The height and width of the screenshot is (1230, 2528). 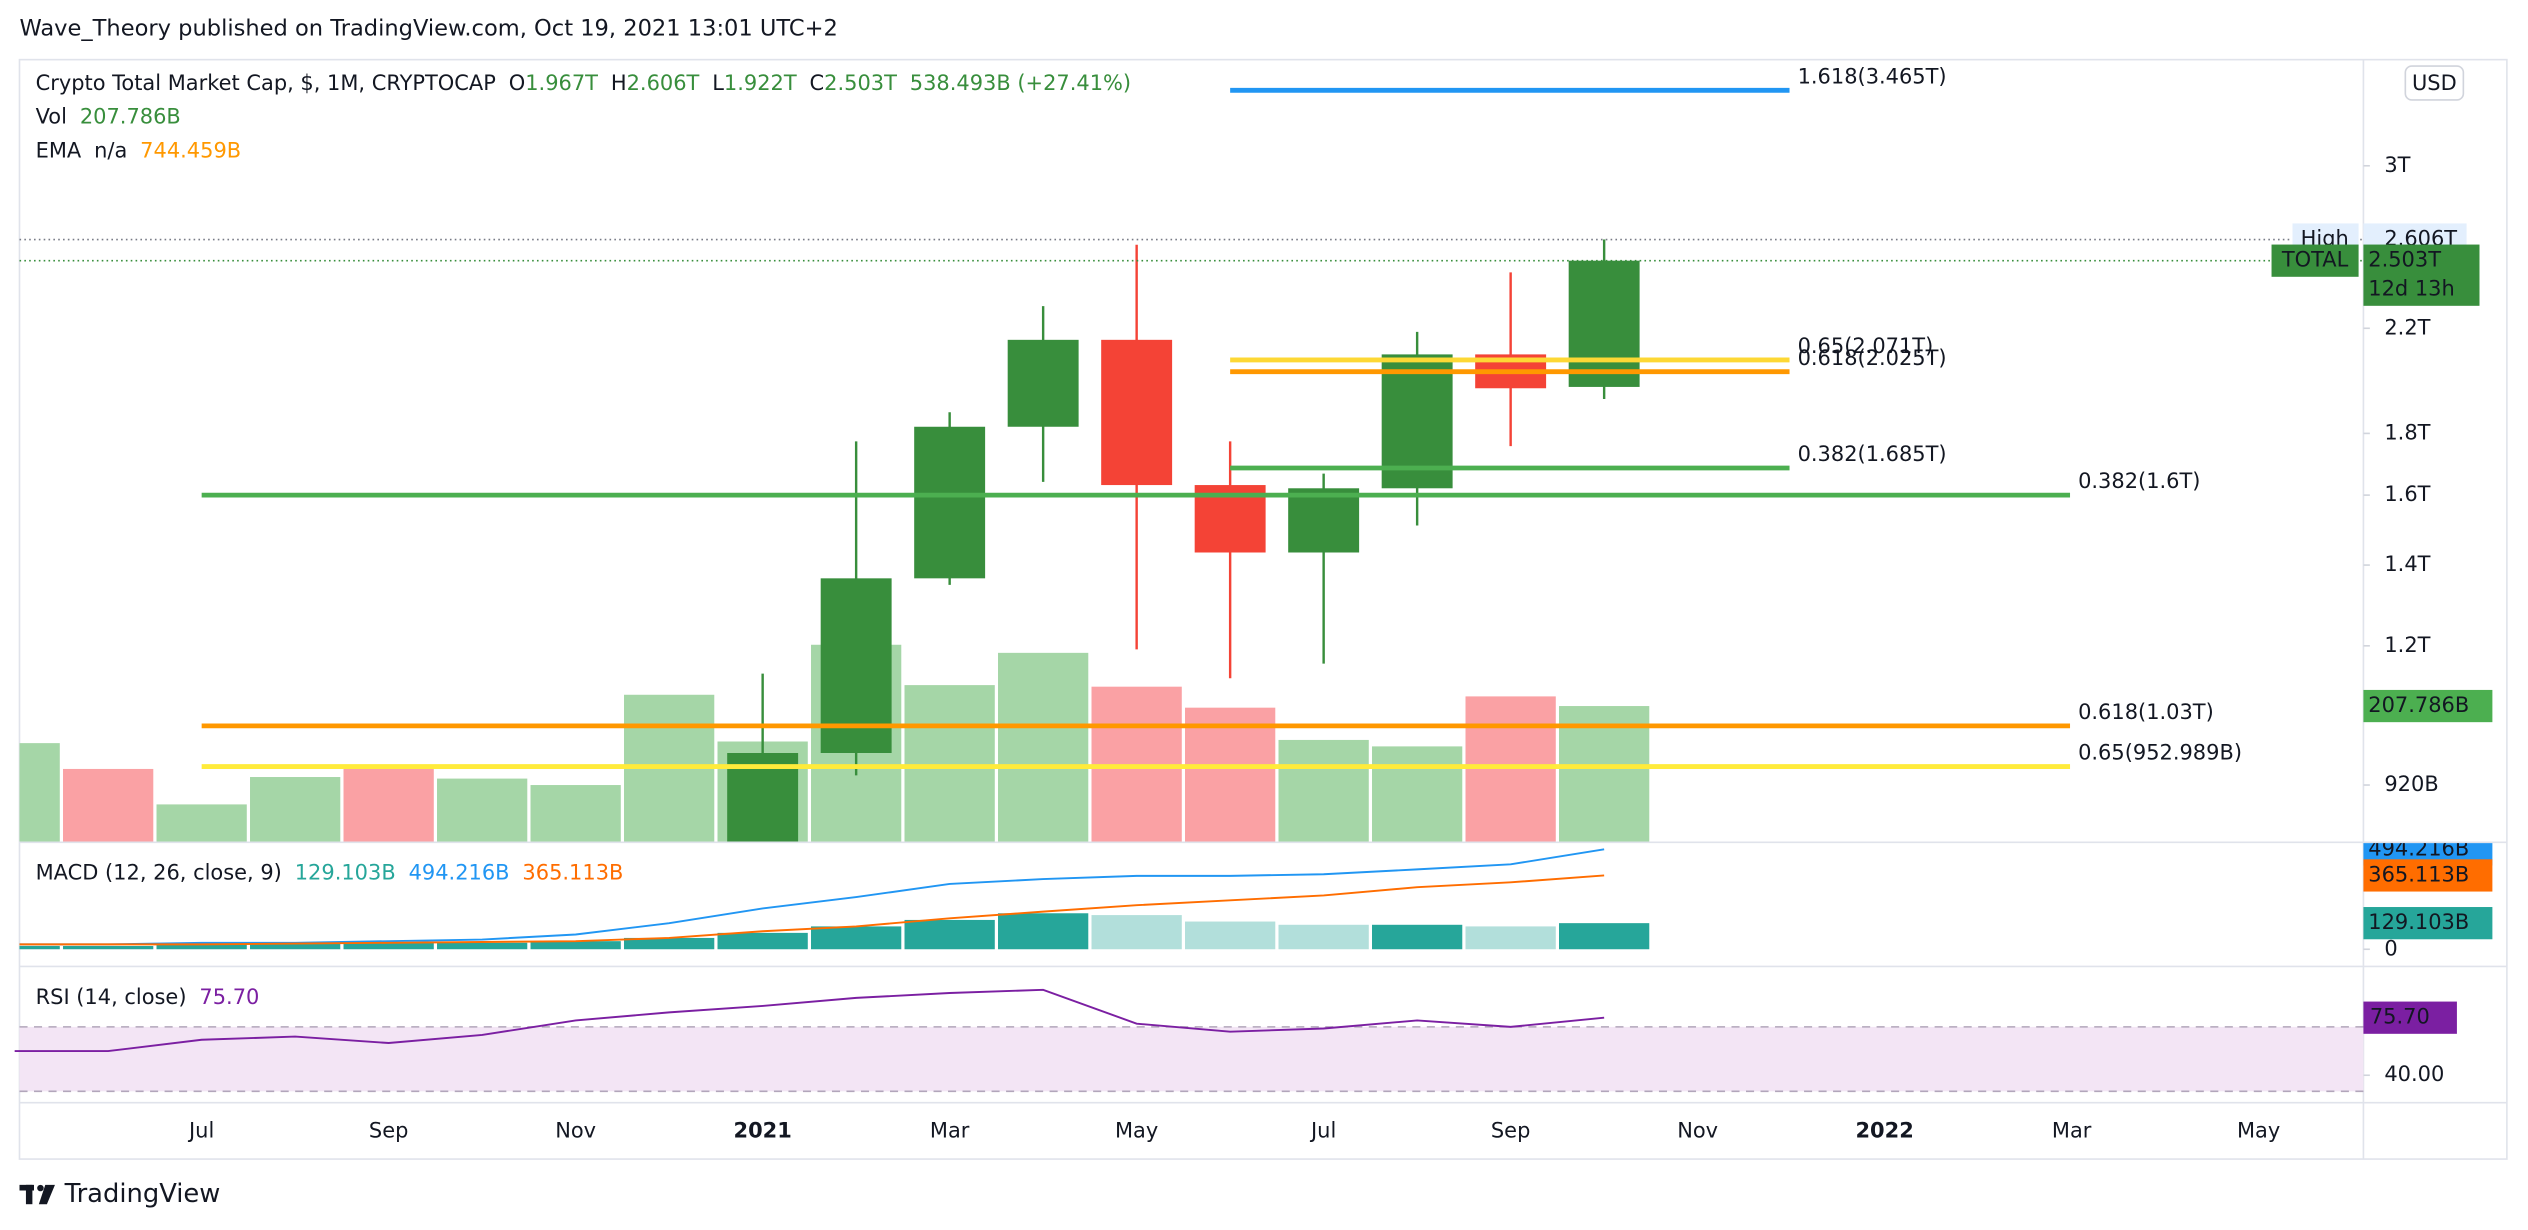 I want to click on x-tick-label: Nov, so click(x=1697, y=1131).